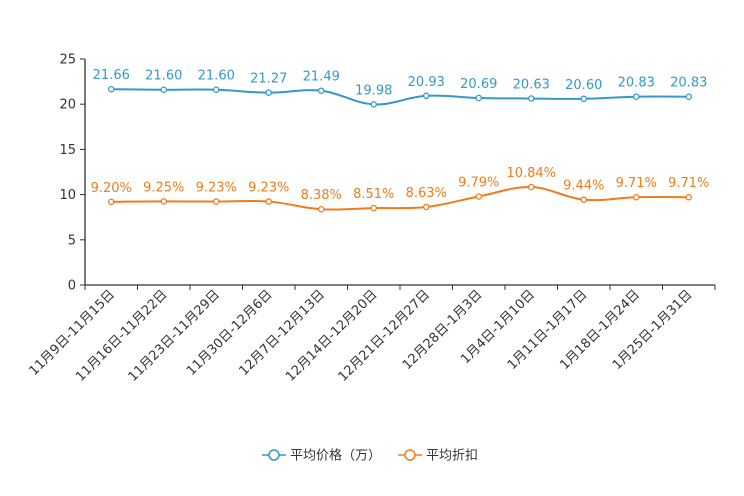  I want to click on legend-item-1: 平均折扣, so click(438, 456).